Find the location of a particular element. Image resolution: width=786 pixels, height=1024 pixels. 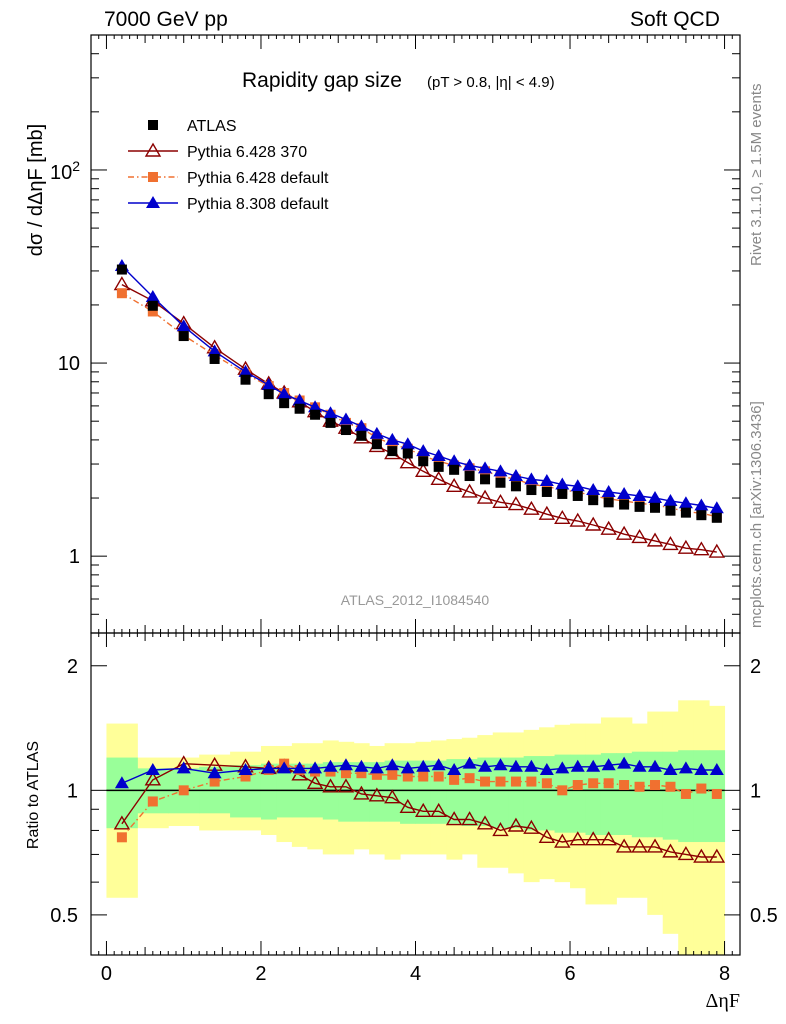

legend-label: Pythia 6.428 370 is located at coordinates (247, 152).